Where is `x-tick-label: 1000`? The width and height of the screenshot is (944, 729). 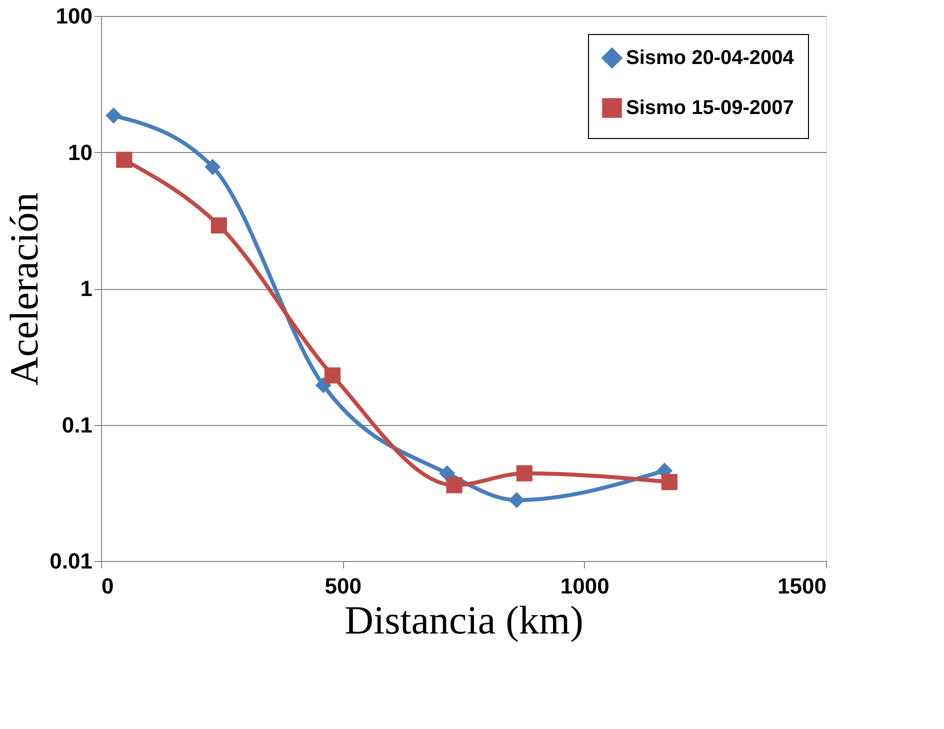 x-tick-label: 1000 is located at coordinates (585, 586).